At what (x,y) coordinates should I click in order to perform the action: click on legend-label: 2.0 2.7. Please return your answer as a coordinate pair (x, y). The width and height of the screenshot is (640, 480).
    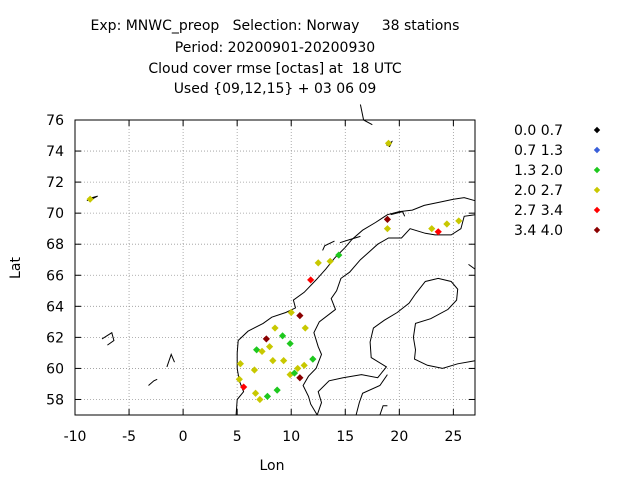
    Looking at the image, I should click on (538, 191).